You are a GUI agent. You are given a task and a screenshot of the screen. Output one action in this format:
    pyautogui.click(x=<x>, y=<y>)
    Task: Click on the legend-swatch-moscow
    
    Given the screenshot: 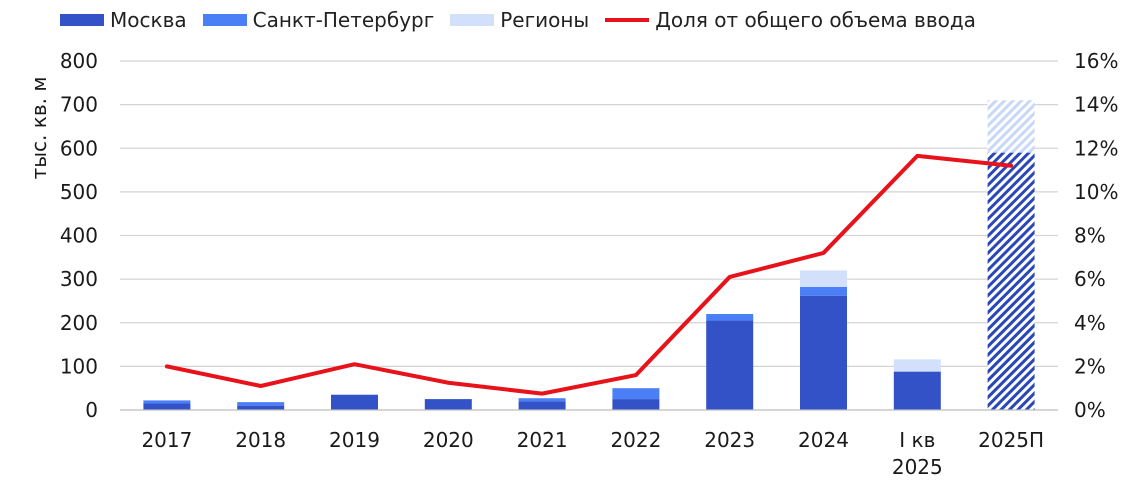 What is the action you would take?
    pyautogui.click(x=82, y=20)
    